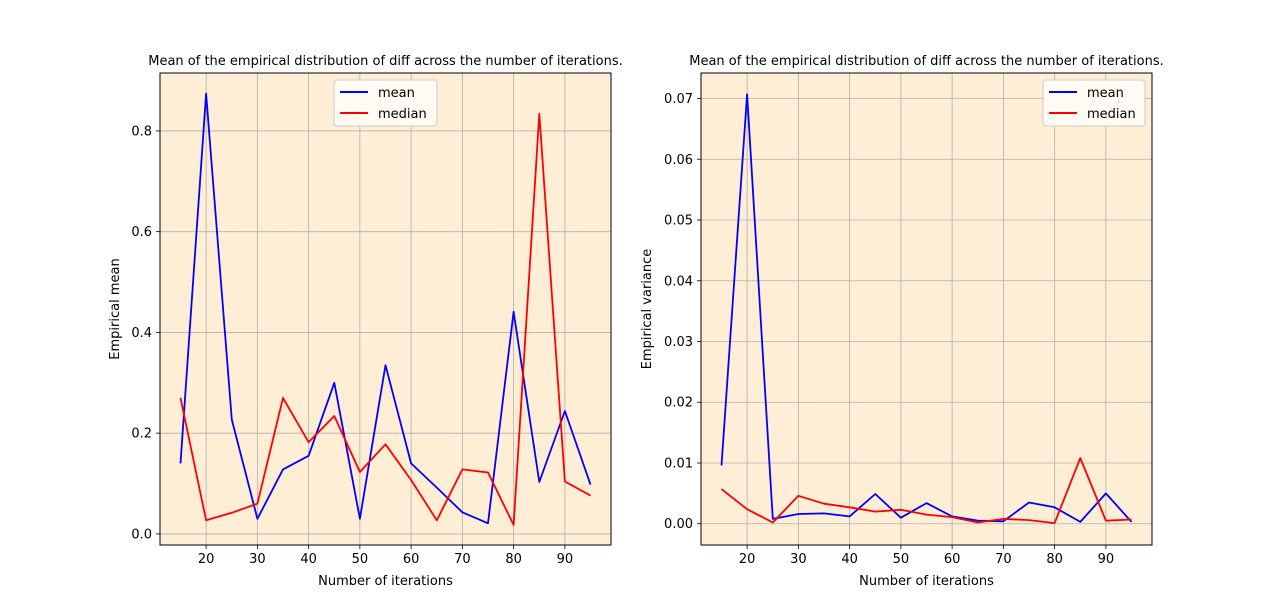 Image resolution: width=1280 pixels, height=612 pixels. I want to click on y-ticks: 0.0 0.2 0.4 0.6 0.8, so click(145, 333).